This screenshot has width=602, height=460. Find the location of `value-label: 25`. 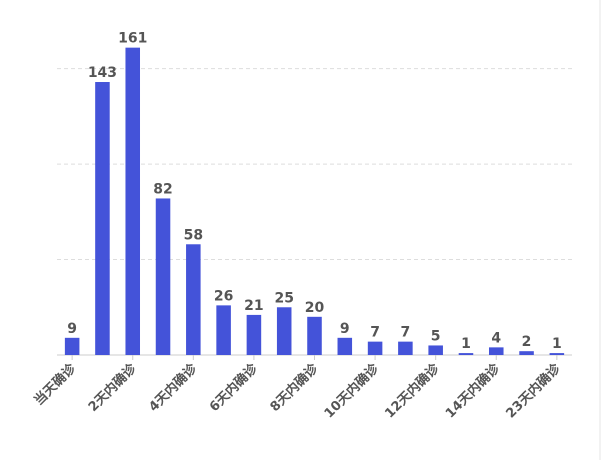

value-label: 25 is located at coordinates (283, 298).